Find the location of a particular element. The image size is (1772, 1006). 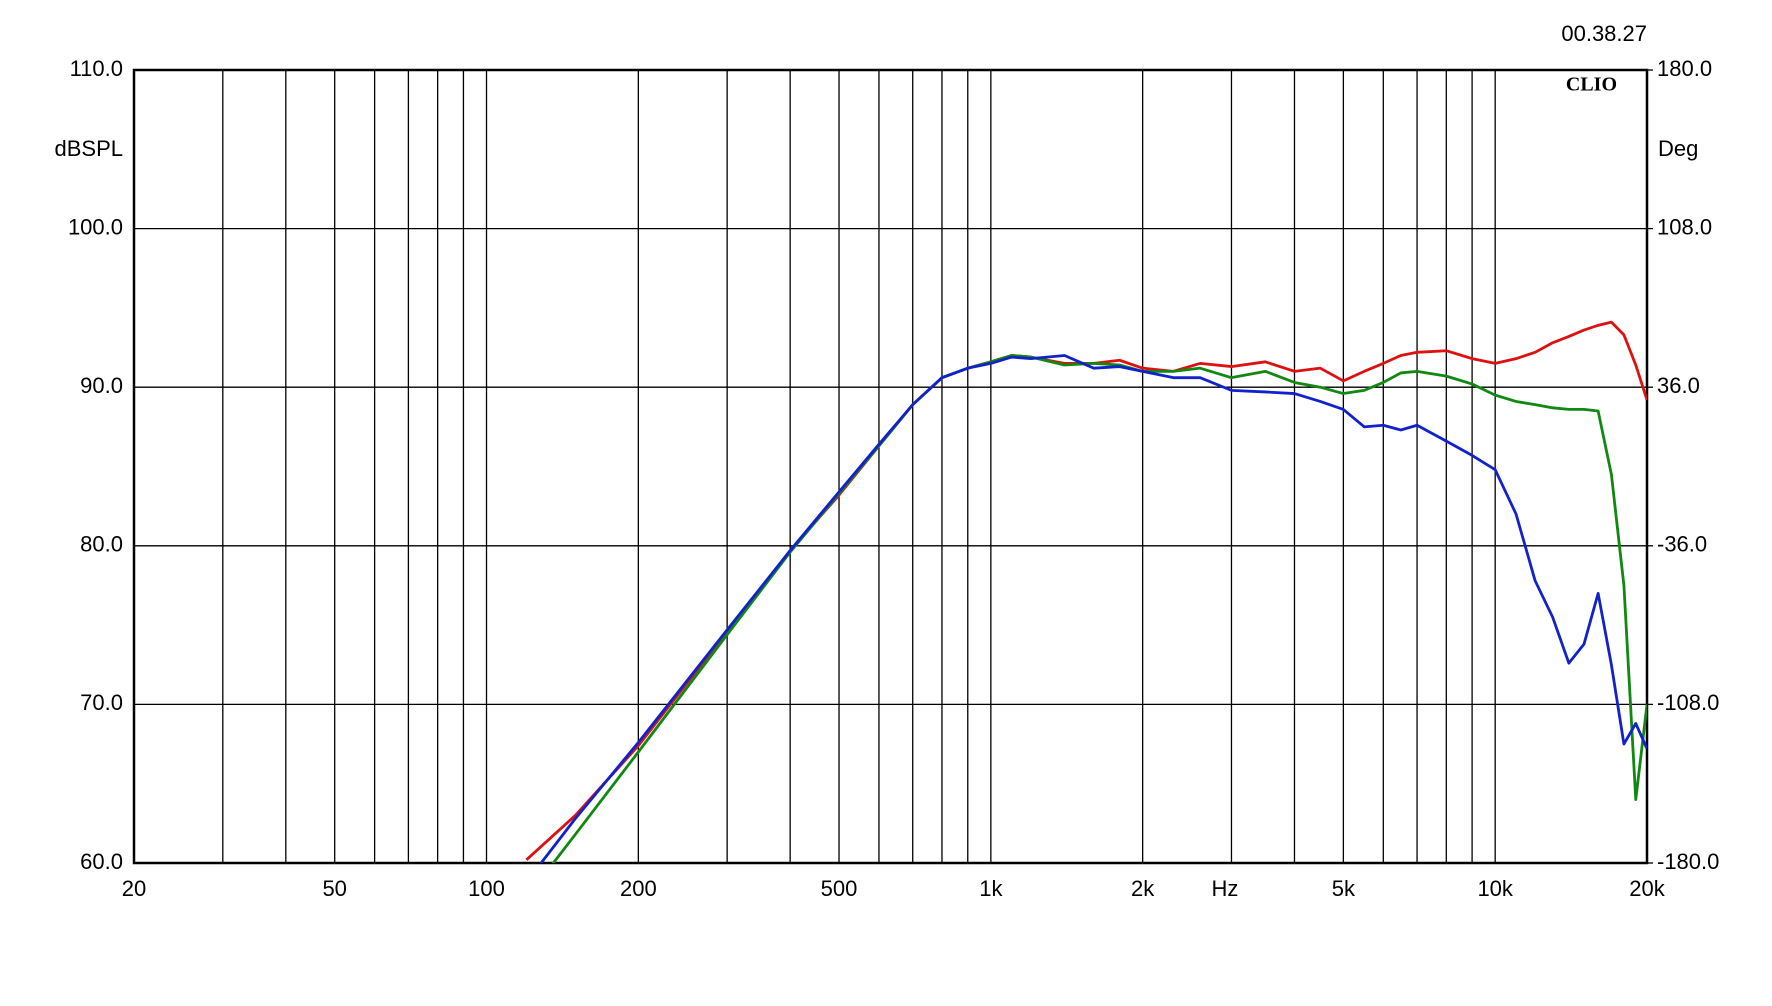

brand: CLIO is located at coordinates (1591, 85).